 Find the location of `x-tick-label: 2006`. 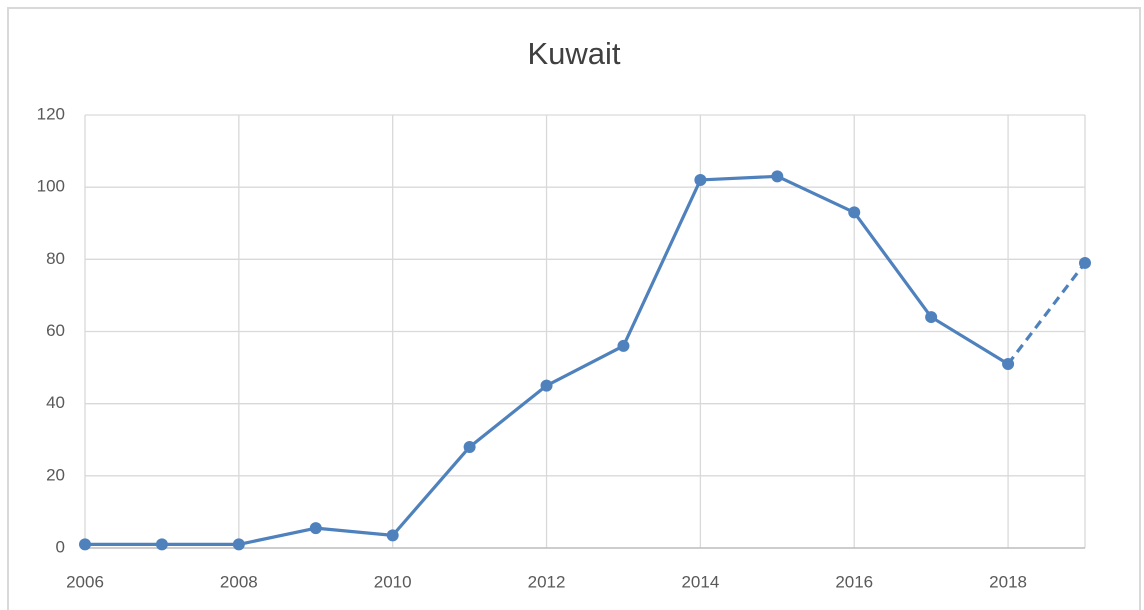

x-tick-label: 2006 is located at coordinates (85, 581).